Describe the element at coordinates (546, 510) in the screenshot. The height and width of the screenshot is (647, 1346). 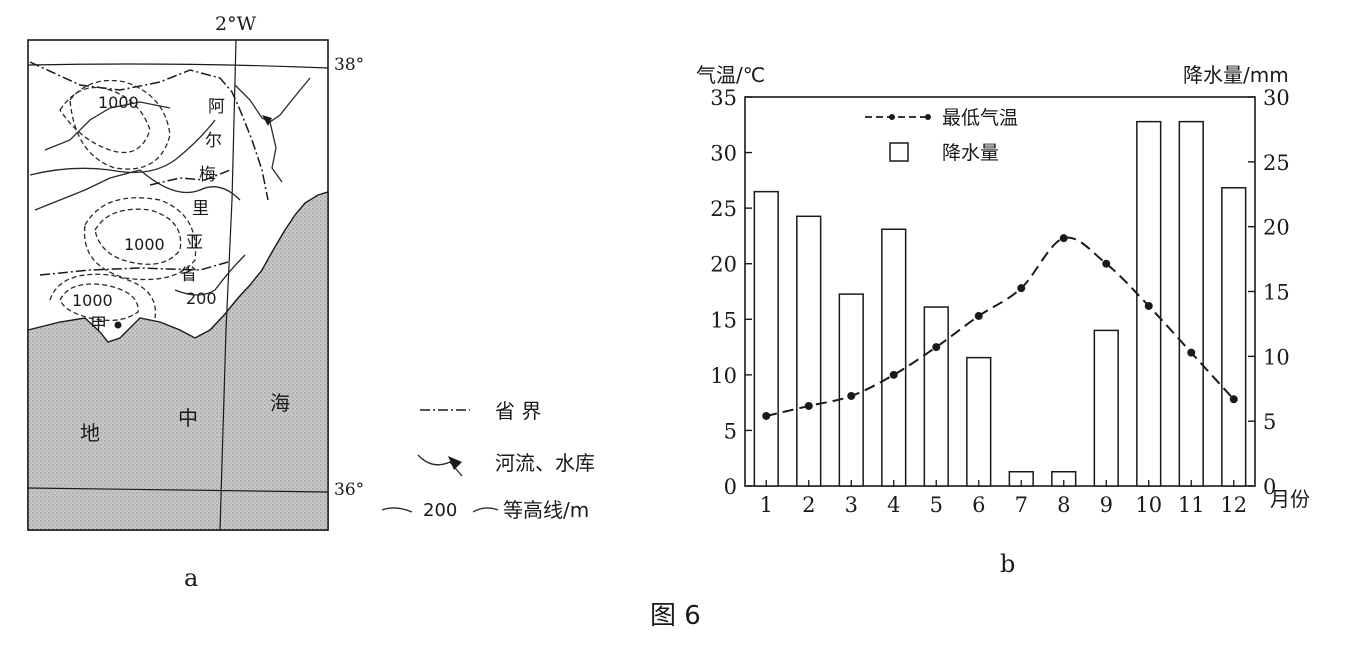
I see `legend-label: 等高线/m` at that location.